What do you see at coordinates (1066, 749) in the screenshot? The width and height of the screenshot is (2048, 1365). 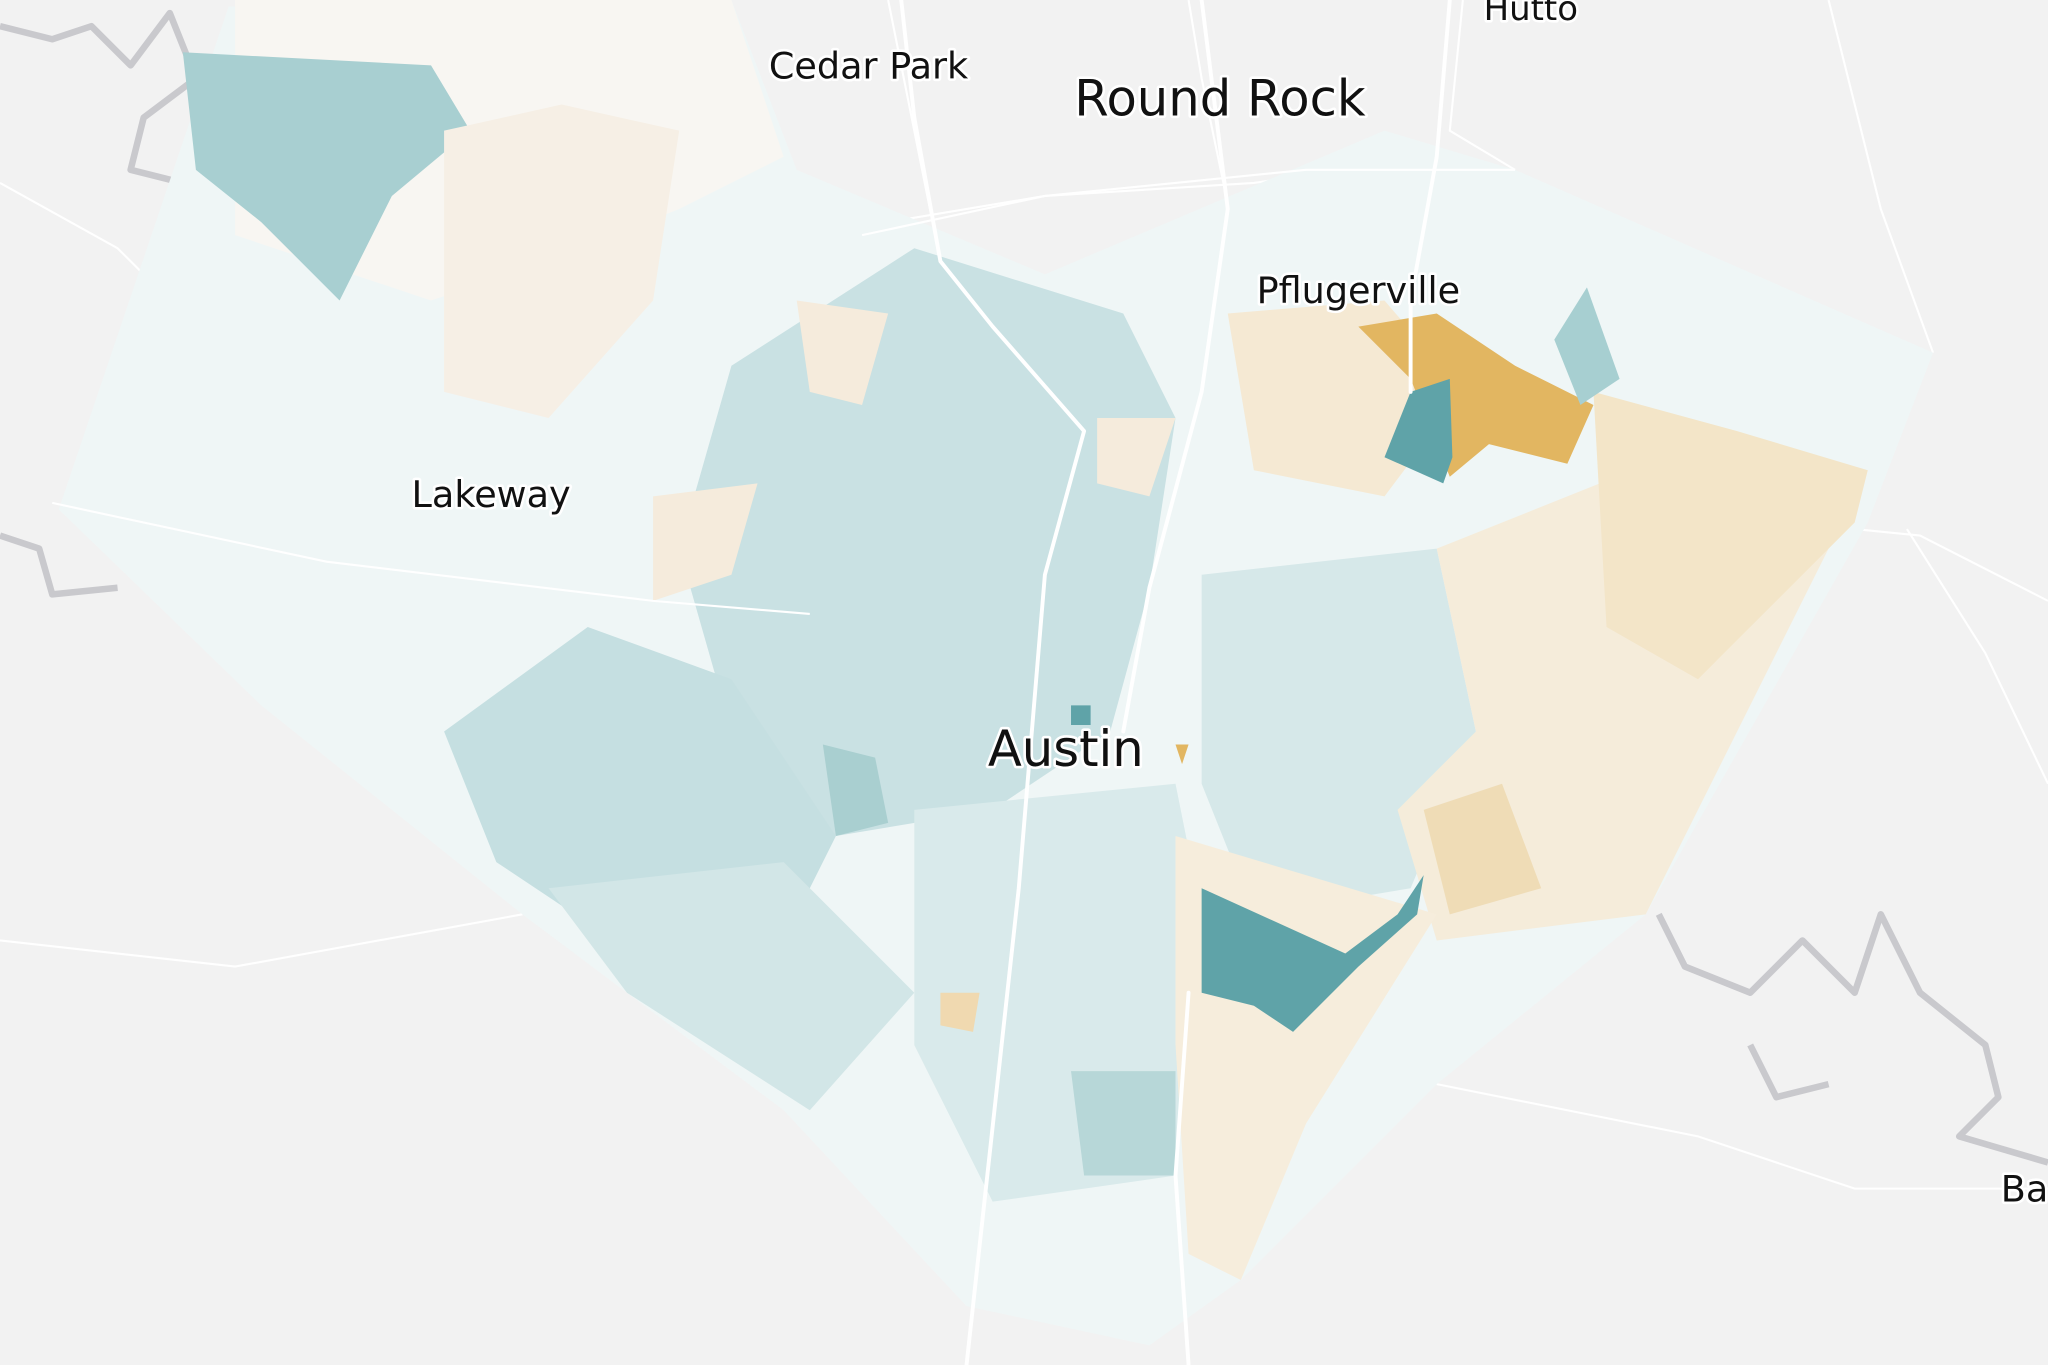 I see `place-label: Austin` at bounding box center [1066, 749].